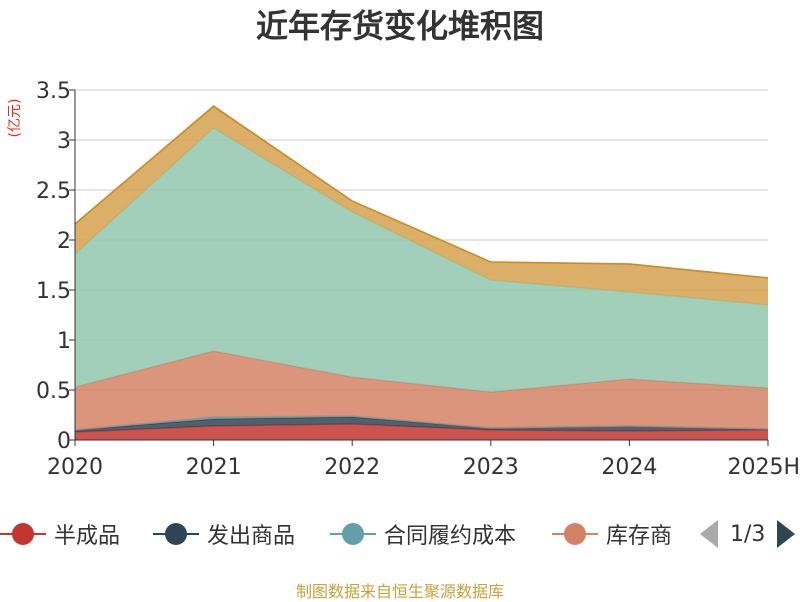 The image size is (800, 602). What do you see at coordinates (639, 536) in the screenshot?
I see `legend-label: 库存商` at bounding box center [639, 536].